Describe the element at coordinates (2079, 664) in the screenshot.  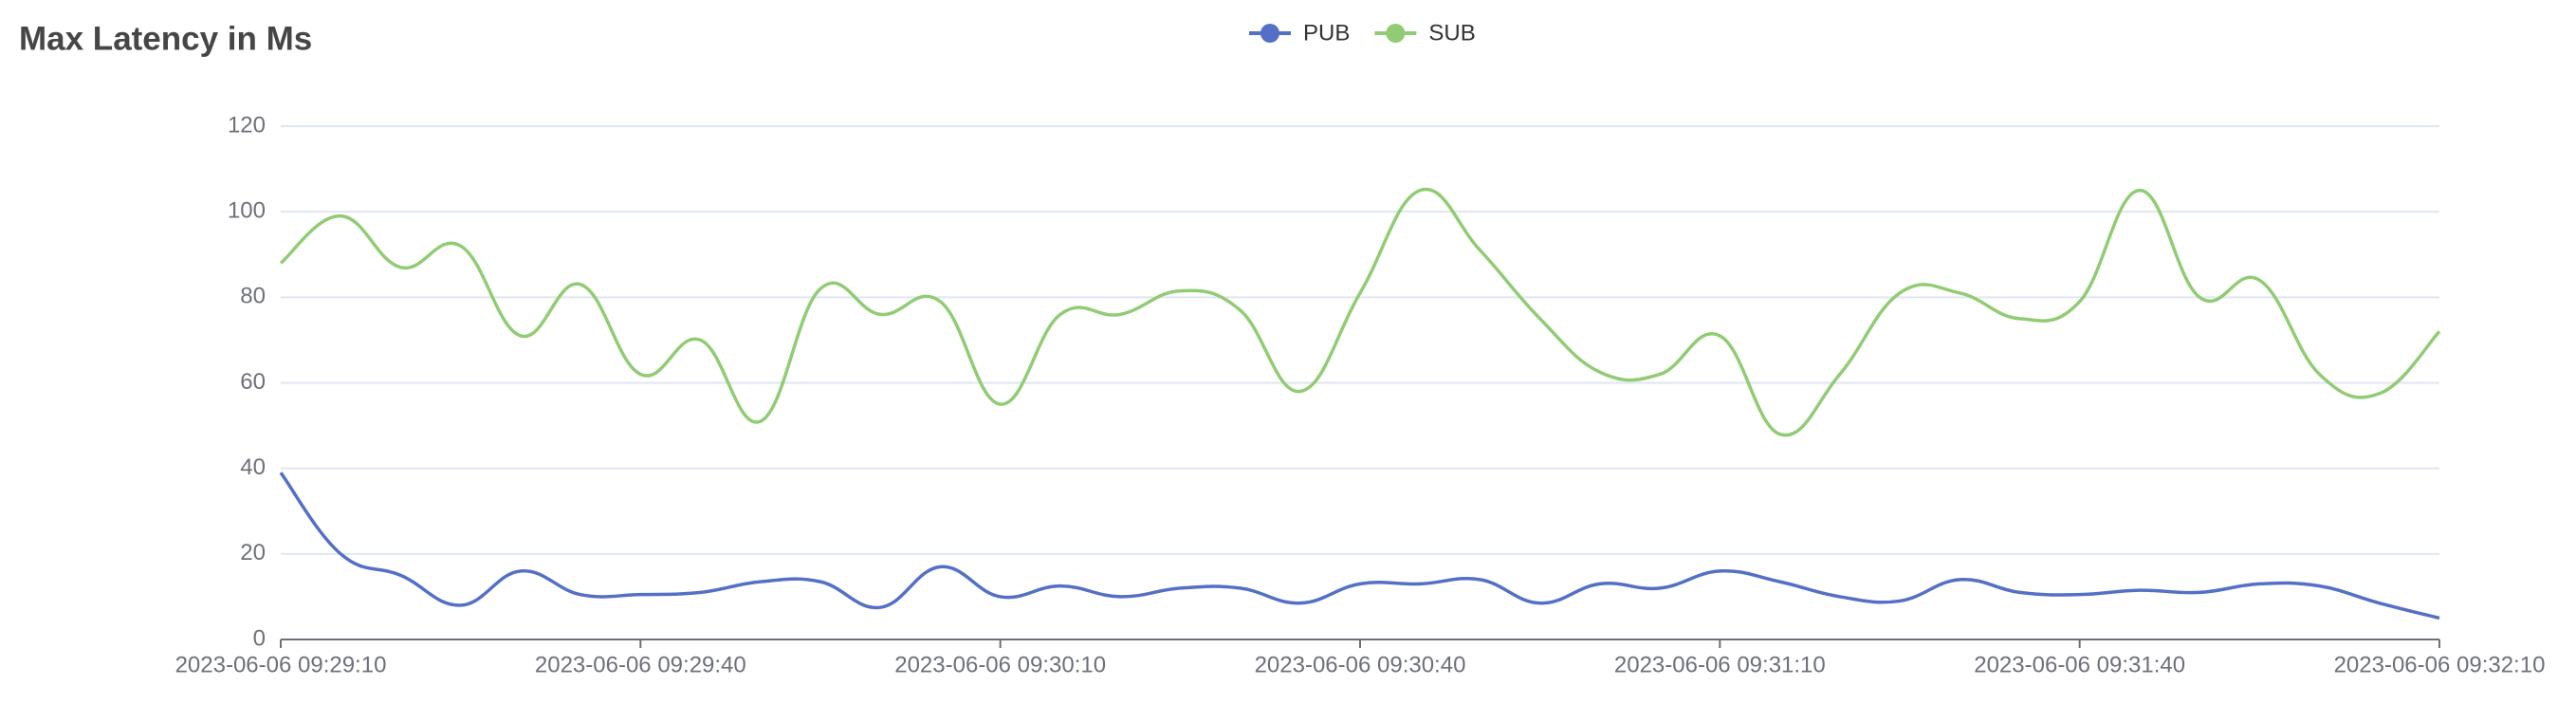
I see `x-tick-label: 2023-06-06 09:31:40` at that location.